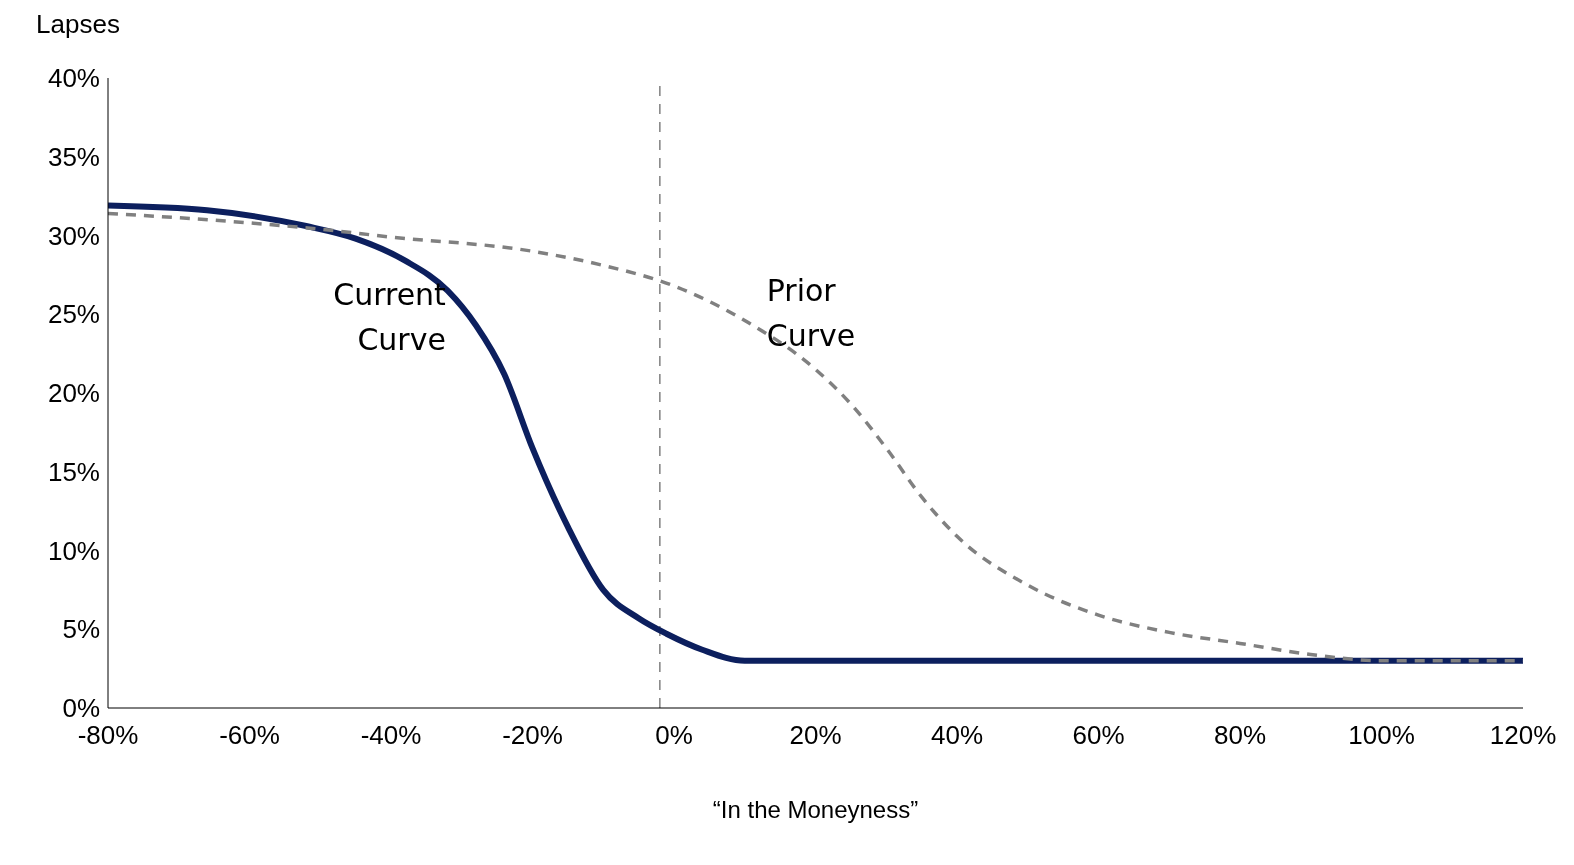 Image resolution: width=1574 pixels, height=865 pixels. Describe the element at coordinates (73, 235) in the screenshot. I see `y-tick-label: 30%` at that location.